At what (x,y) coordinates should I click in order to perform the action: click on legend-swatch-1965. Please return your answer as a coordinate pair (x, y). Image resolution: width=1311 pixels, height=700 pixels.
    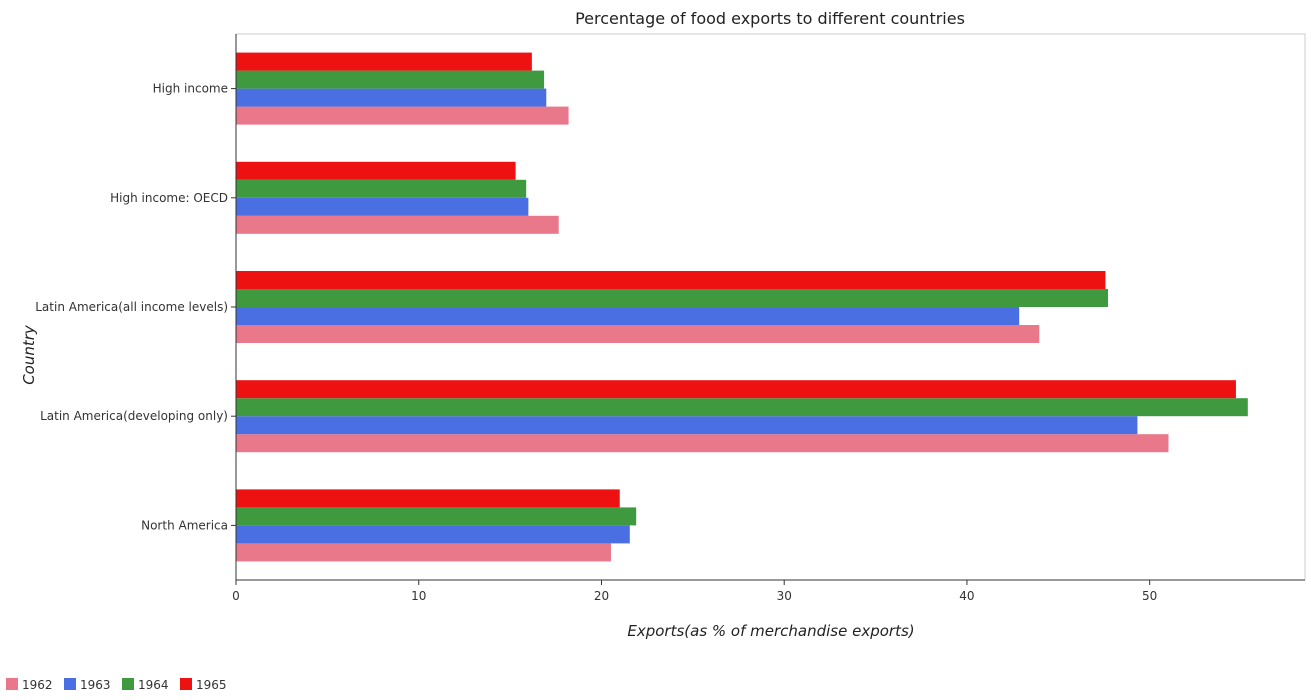
    Looking at the image, I should click on (186, 684).